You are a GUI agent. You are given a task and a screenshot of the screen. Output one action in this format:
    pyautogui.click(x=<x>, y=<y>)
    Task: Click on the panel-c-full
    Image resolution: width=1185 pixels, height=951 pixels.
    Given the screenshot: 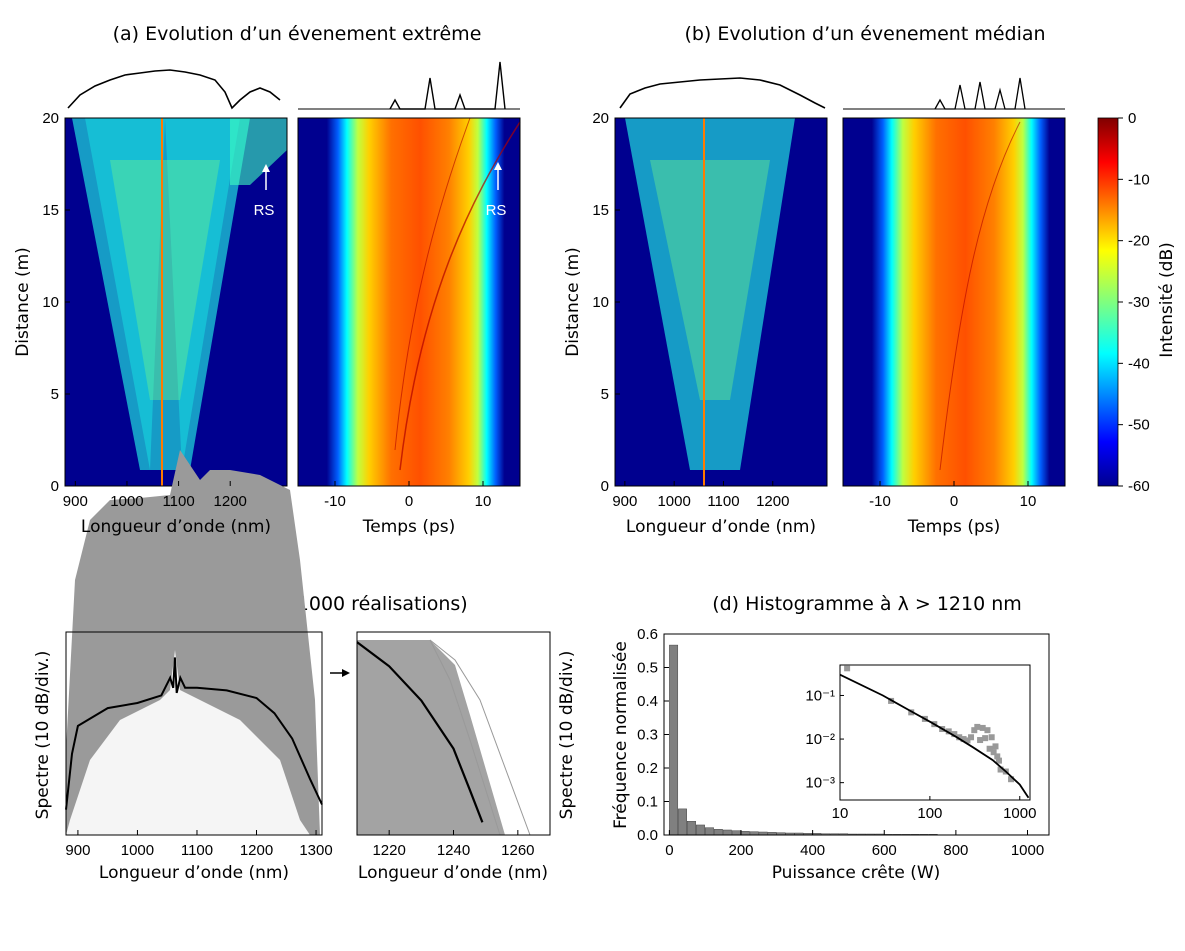 What is the action you would take?
    pyautogui.click(x=207, y=643)
    